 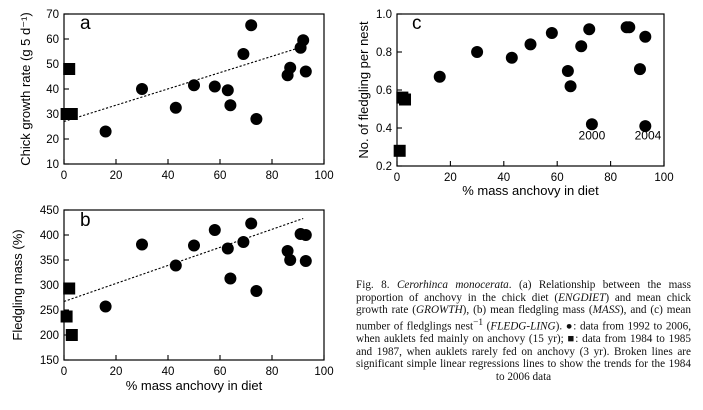 I want to click on x-tick-label-b: 80, so click(x=272, y=372).